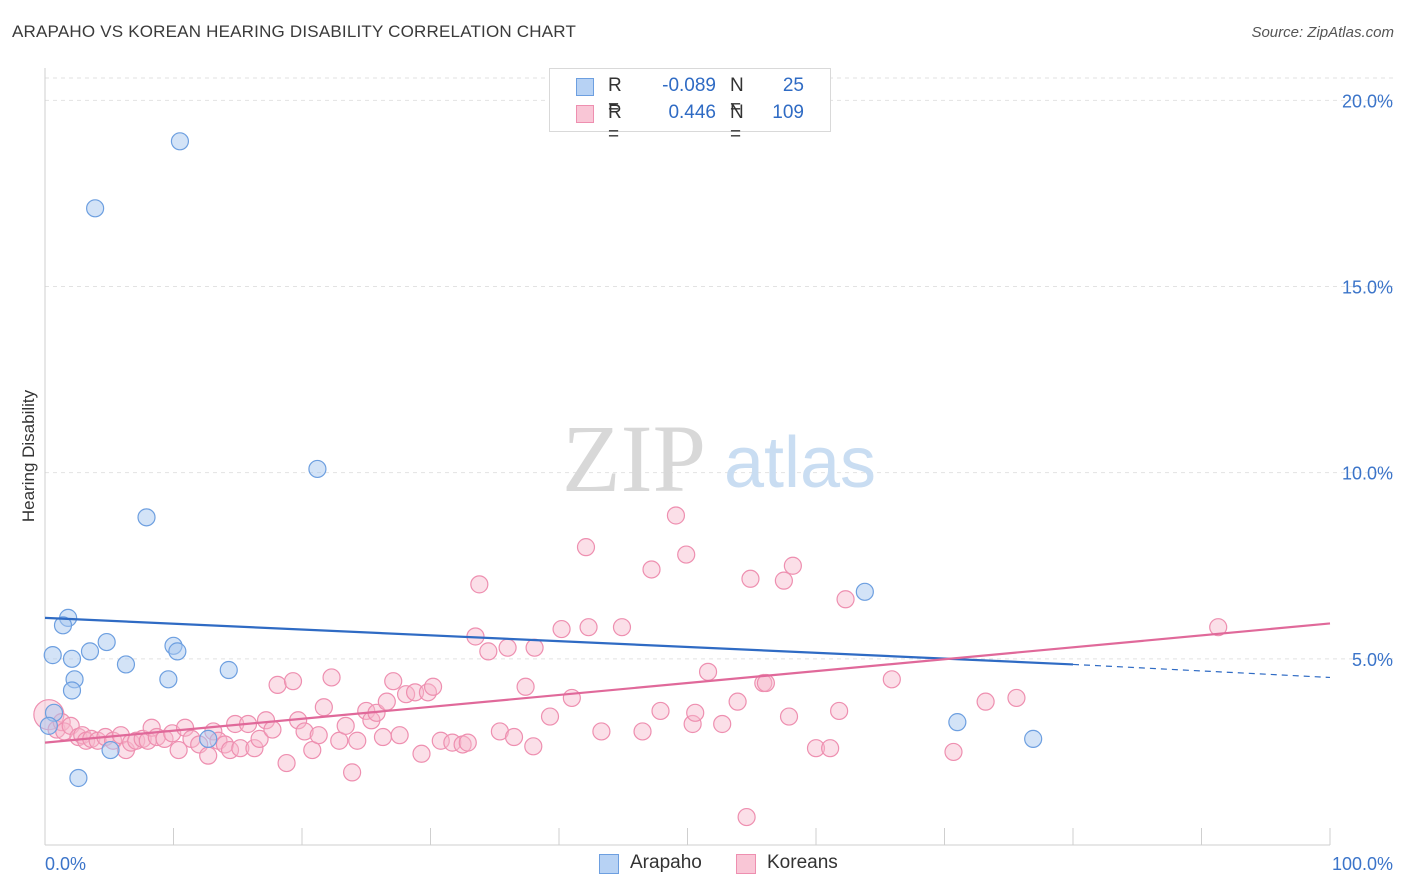 The image size is (1406, 892). What do you see at coordinates (687, 683) in the screenshot?
I see `koreans-trend-line` at bounding box center [687, 683].